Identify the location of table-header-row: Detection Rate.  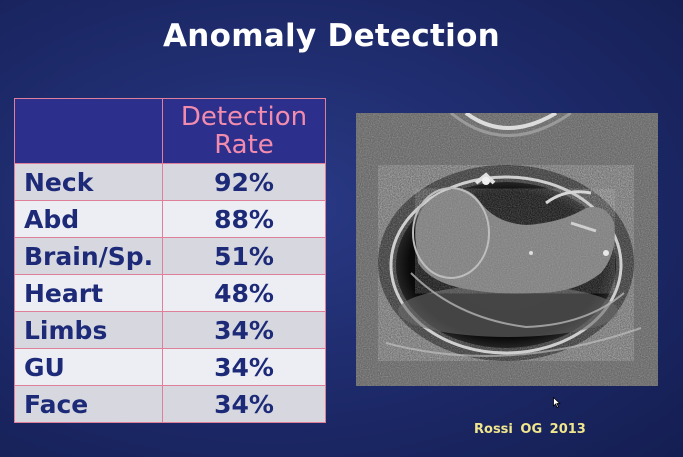
(170, 131).